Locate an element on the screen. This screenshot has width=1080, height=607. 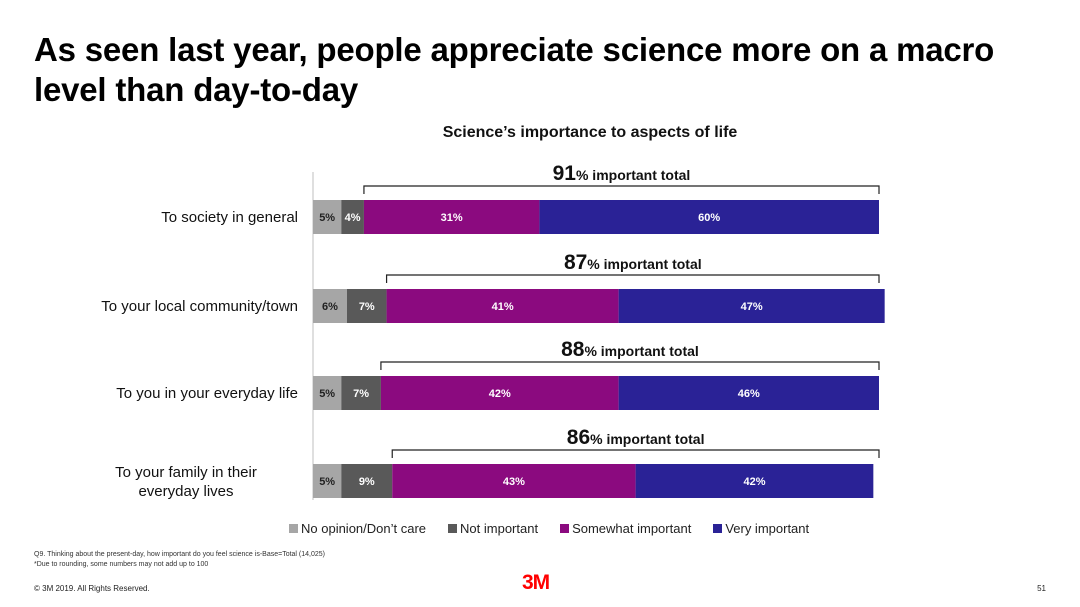
data-label: 41% is located at coordinates (503, 307).